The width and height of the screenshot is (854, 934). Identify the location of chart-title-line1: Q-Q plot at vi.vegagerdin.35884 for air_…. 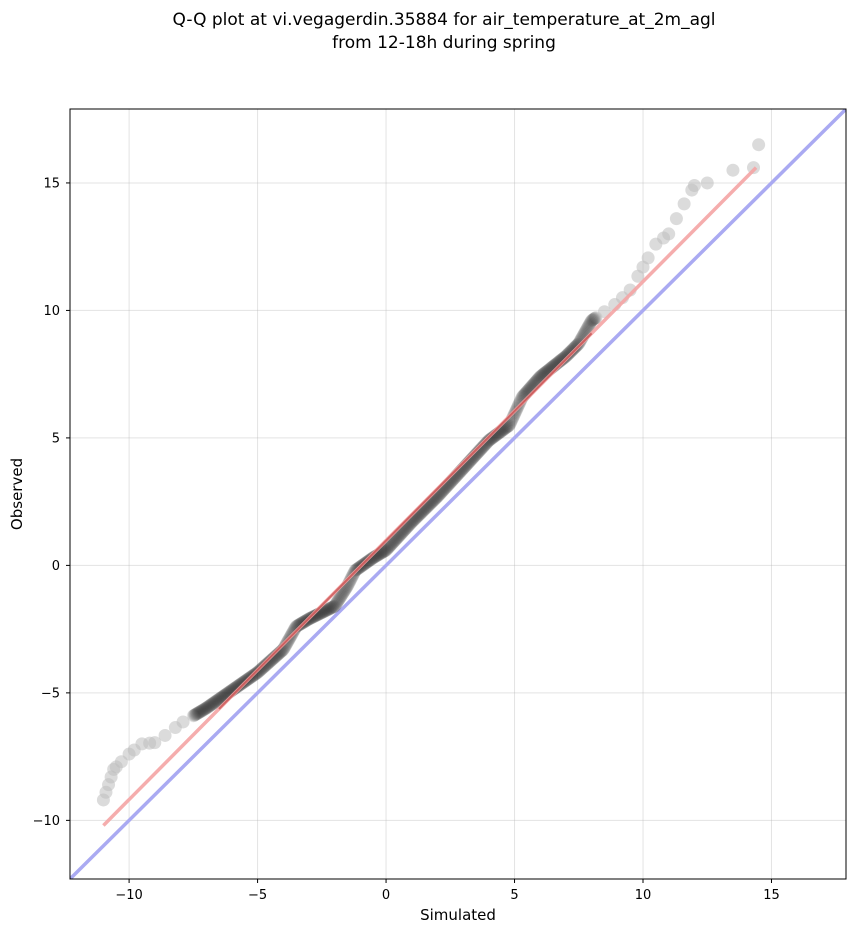
(443, 20).